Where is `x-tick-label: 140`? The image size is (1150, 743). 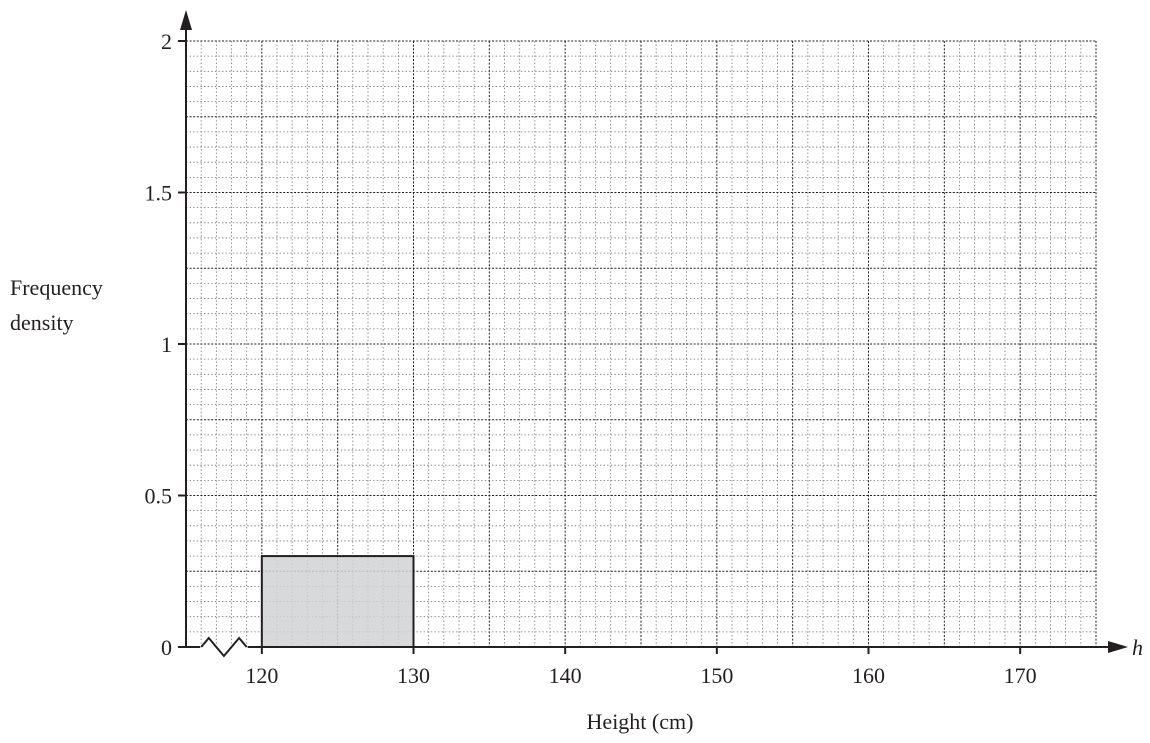 x-tick-label: 140 is located at coordinates (565, 675).